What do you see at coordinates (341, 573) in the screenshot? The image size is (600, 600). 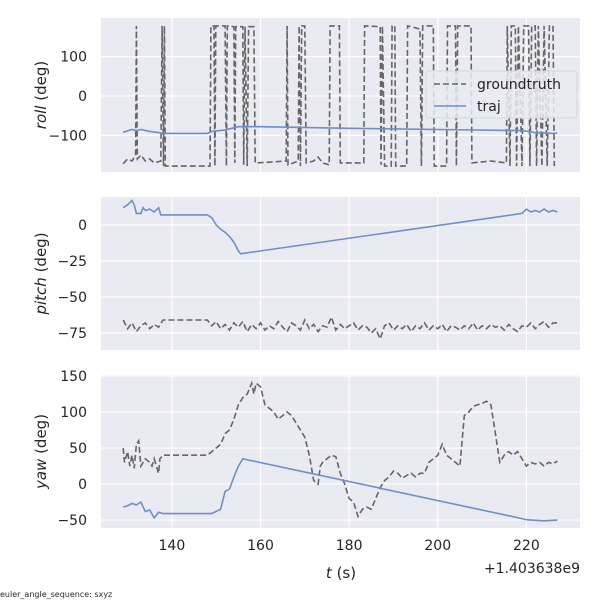 I see `x-axis-label: t (s)` at bounding box center [341, 573].